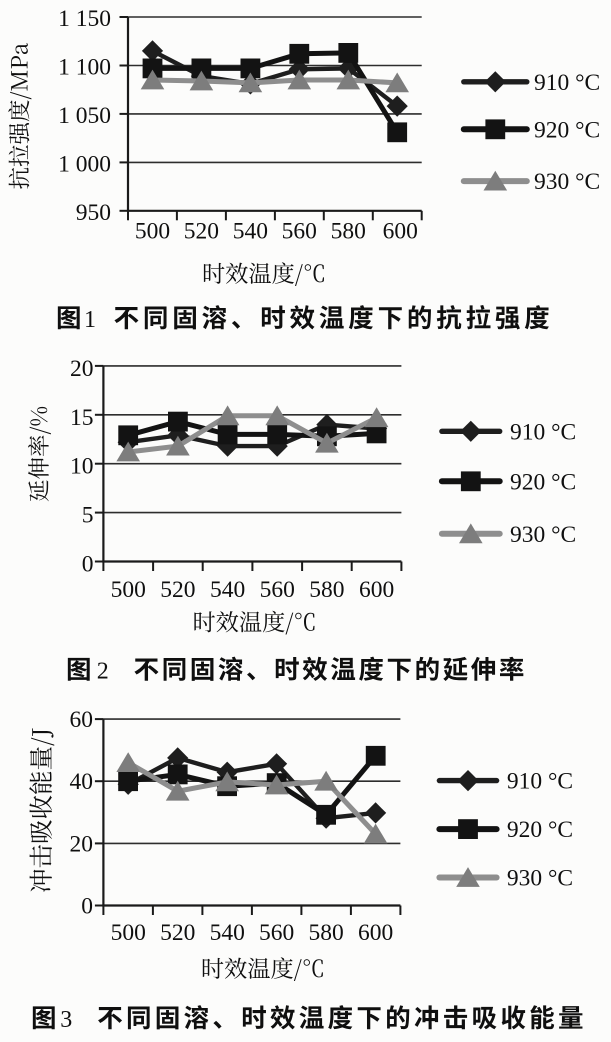 This screenshot has height=1042, width=611. What do you see at coordinates (88, 516) in the screenshot?
I see `svg-text: 5` at bounding box center [88, 516].